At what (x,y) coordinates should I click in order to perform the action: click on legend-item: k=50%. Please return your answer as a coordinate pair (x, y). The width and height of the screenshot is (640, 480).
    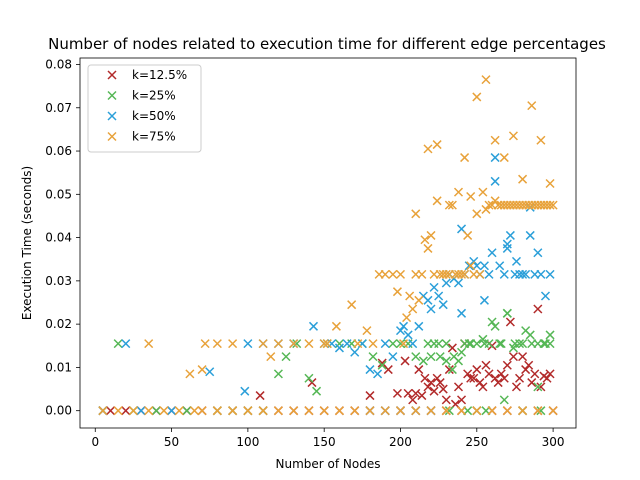
    Looking at the image, I should click on (141, 116).